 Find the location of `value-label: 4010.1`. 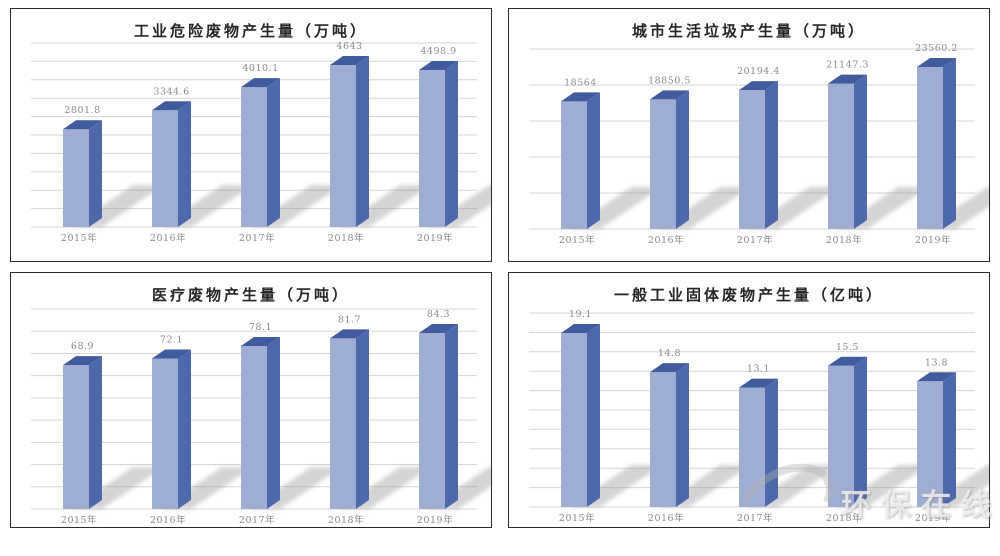

value-label: 4010.1 is located at coordinates (260, 68).